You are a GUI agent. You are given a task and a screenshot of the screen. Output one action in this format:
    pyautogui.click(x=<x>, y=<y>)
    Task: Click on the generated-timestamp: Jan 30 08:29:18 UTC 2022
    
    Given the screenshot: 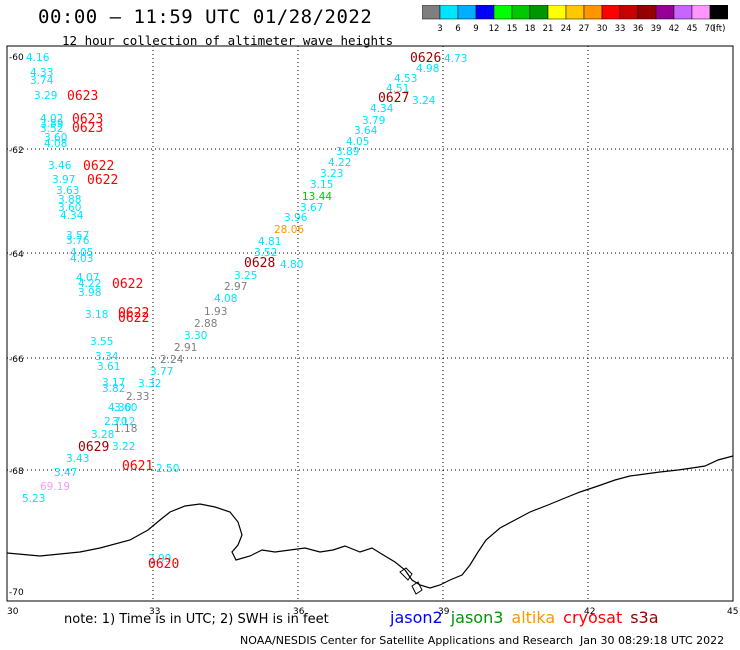 What is the action you would take?
    pyautogui.click(x=652, y=640)
    